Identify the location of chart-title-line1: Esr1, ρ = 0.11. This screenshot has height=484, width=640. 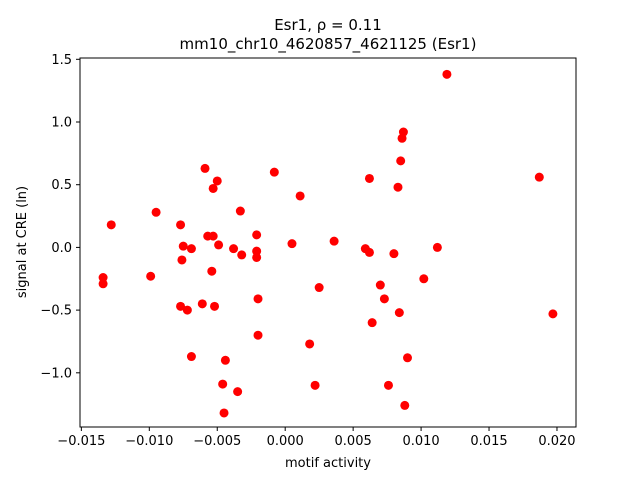
(328, 25).